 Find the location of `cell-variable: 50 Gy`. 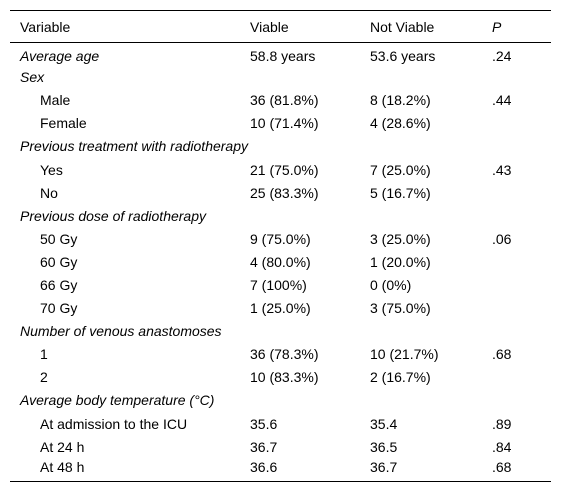

cell-variable: 50 Gy is located at coordinates (59, 238).